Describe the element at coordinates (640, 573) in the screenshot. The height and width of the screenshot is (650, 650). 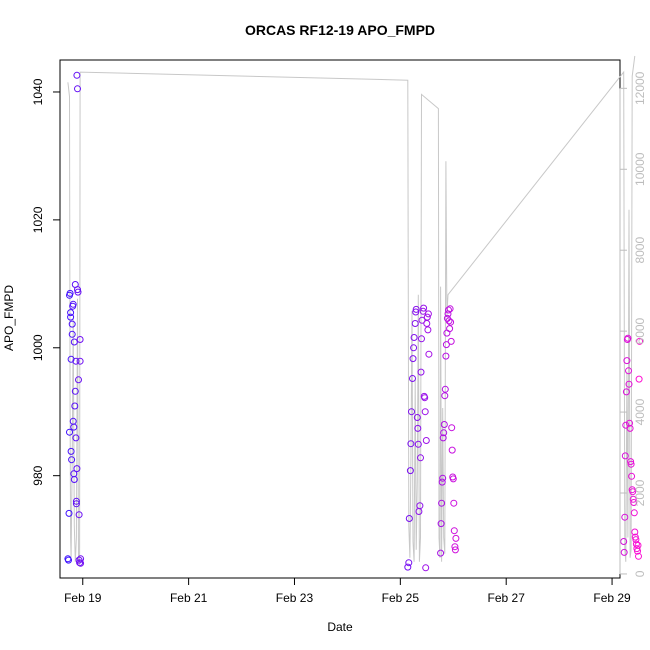
I see `y2-tick-label: 0` at that location.